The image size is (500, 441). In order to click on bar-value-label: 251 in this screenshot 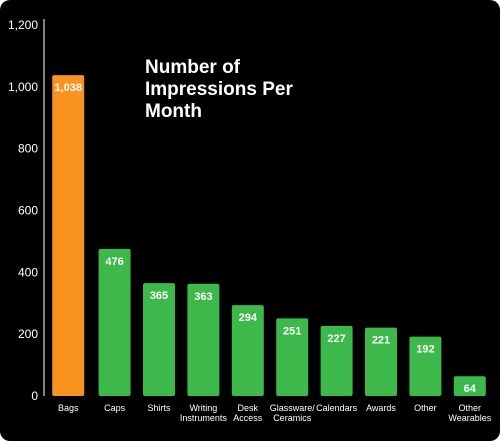, I will do `click(292, 331)`.